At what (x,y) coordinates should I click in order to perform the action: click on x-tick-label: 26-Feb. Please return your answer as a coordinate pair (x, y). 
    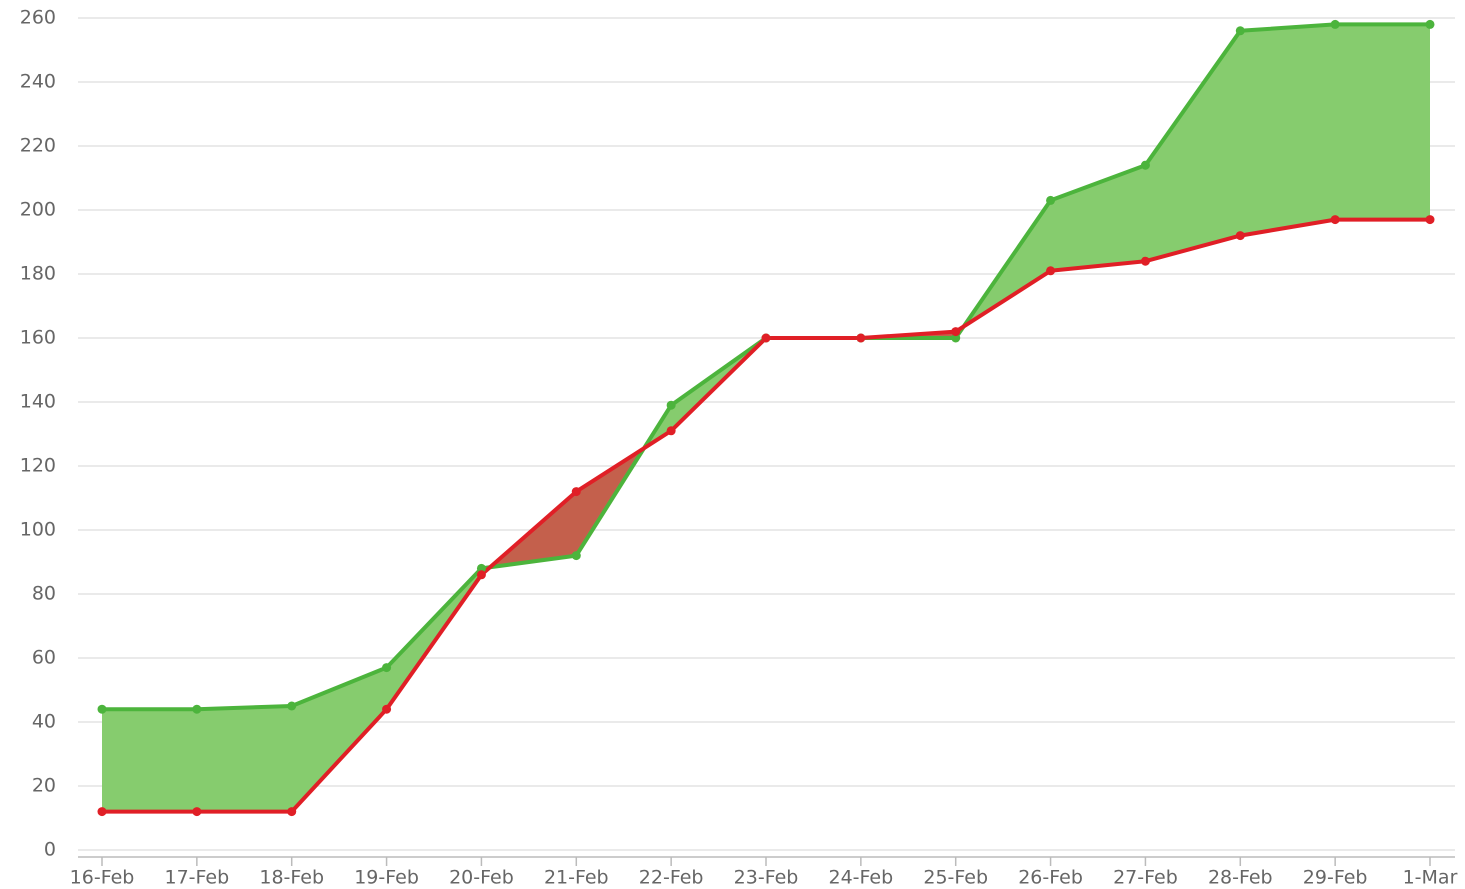
    Looking at the image, I should click on (1050, 878).